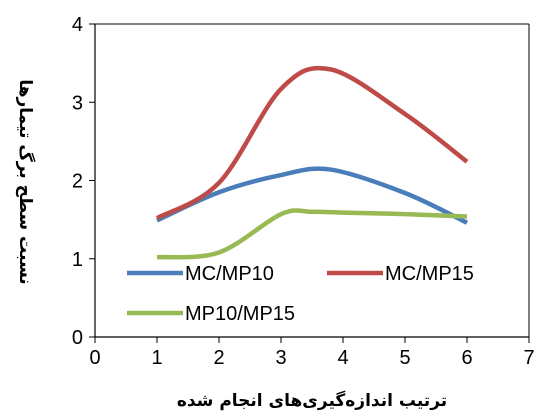  What do you see at coordinates (156, 358) in the screenshot?
I see `x-tick-label: 1` at bounding box center [156, 358].